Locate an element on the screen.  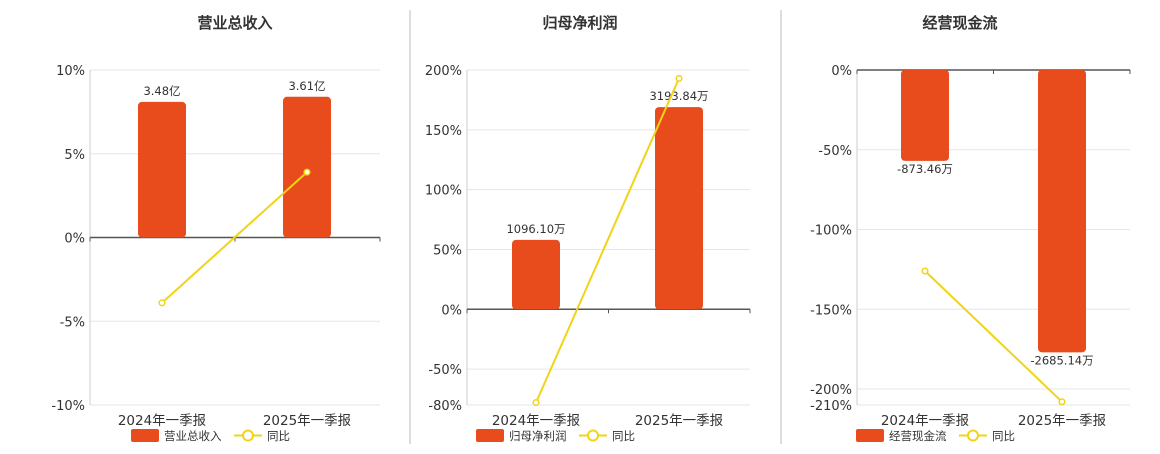
y-tick-label: 50% is located at coordinates (447, 250).